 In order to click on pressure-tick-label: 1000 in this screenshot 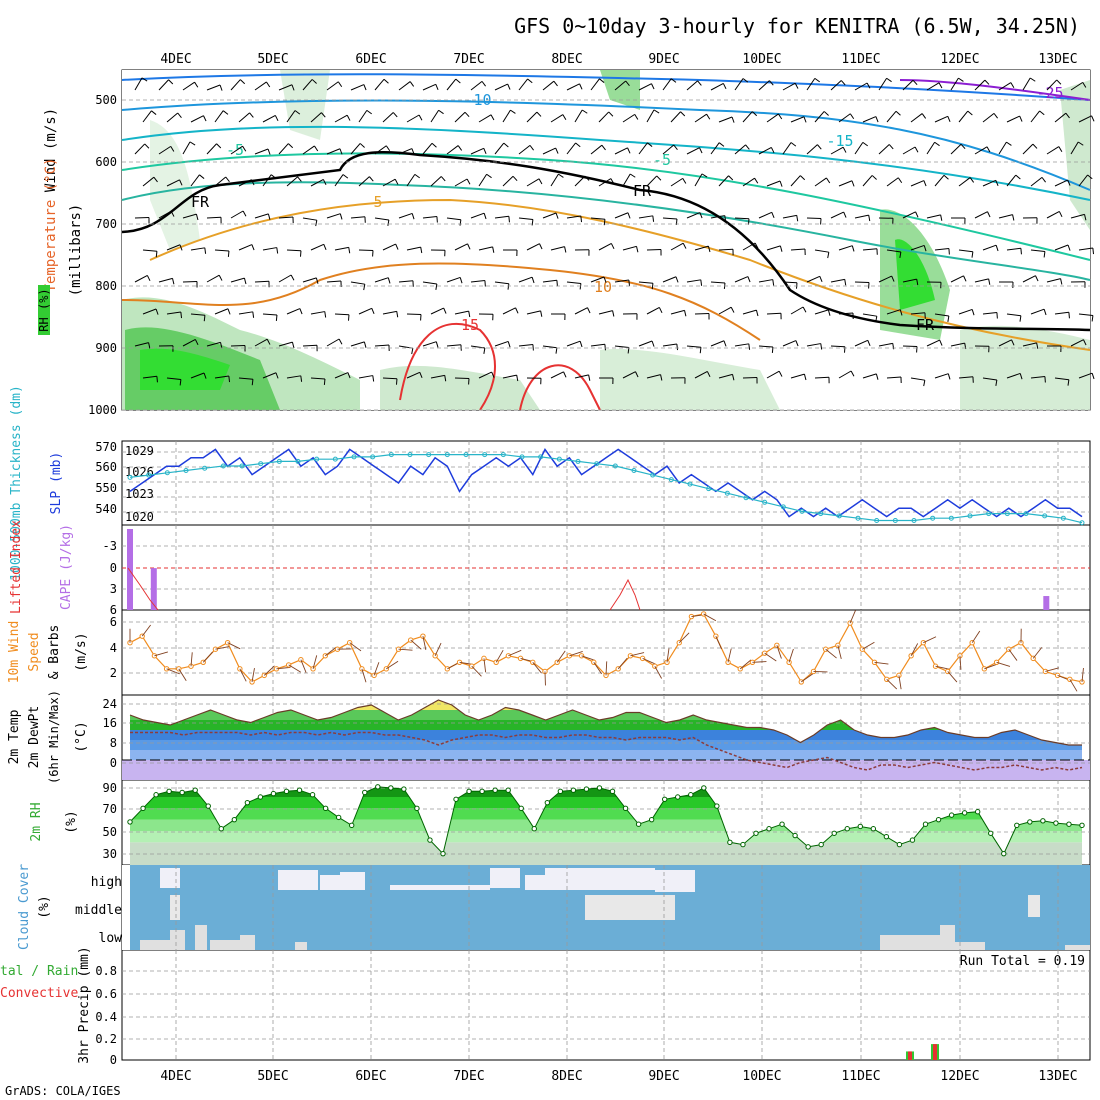, I will do `click(102, 410)`.